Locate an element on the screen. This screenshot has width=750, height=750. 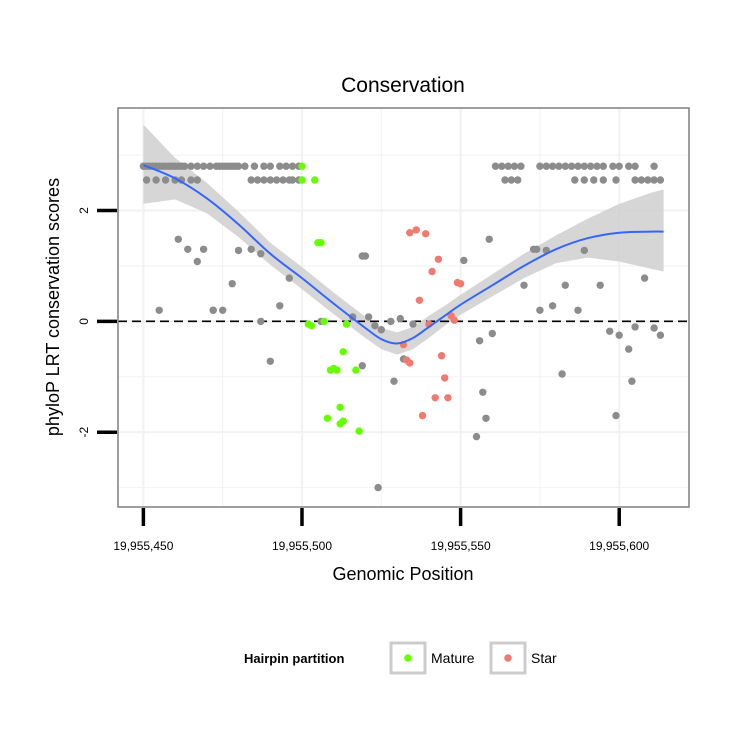
x-tick-label: 19,955,500 is located at coordinates (302, 546).